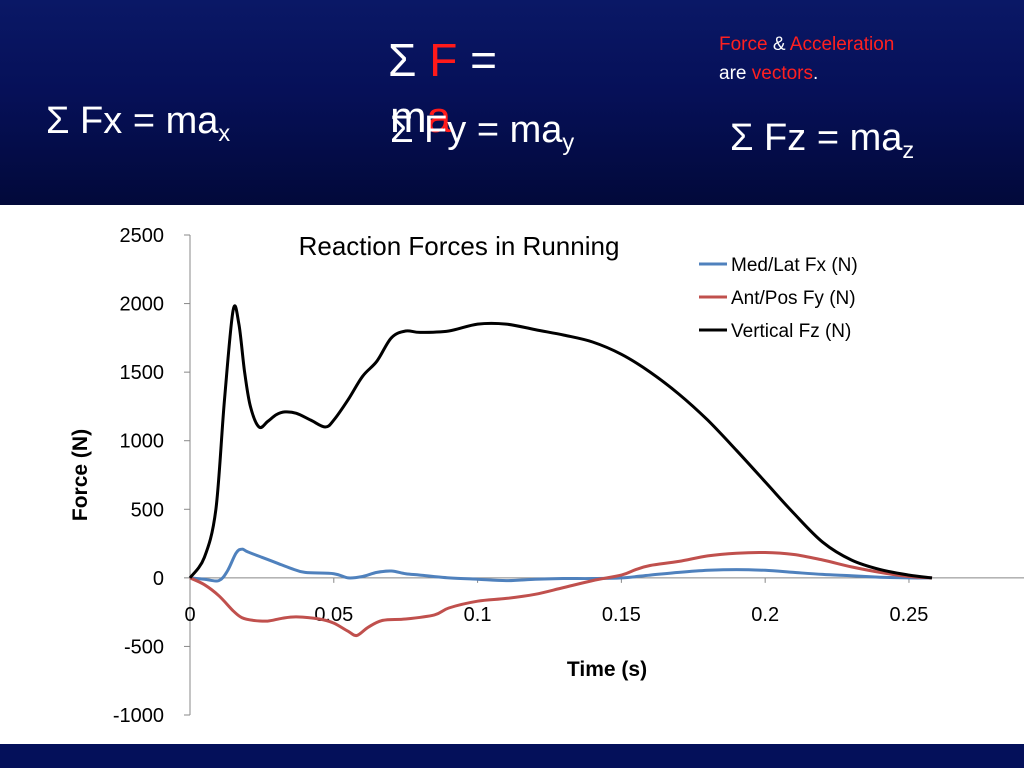 The height and width of the screenshot is (768, 1024). I want to click on y-axis-label: Force (N), so click(80, 475).